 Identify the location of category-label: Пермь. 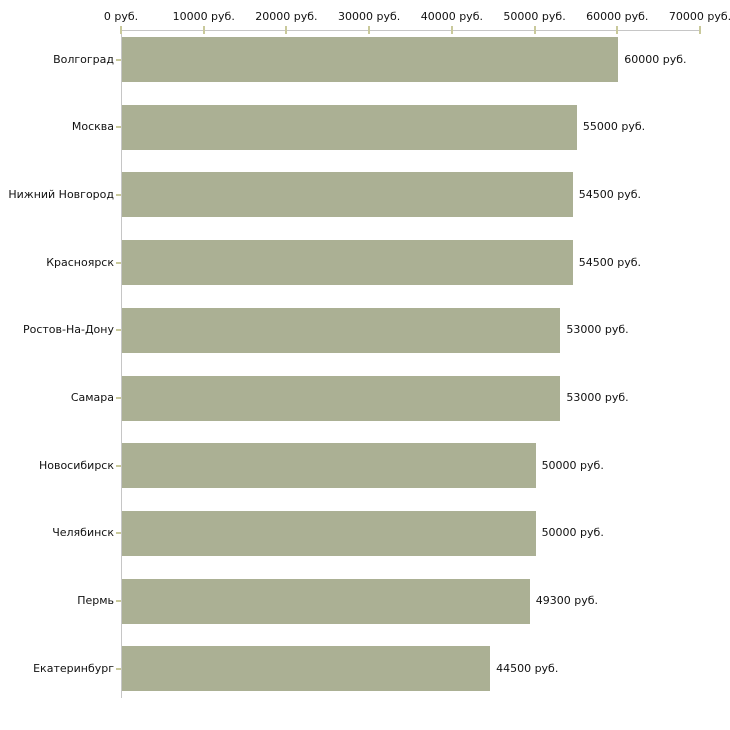
(95, 601).